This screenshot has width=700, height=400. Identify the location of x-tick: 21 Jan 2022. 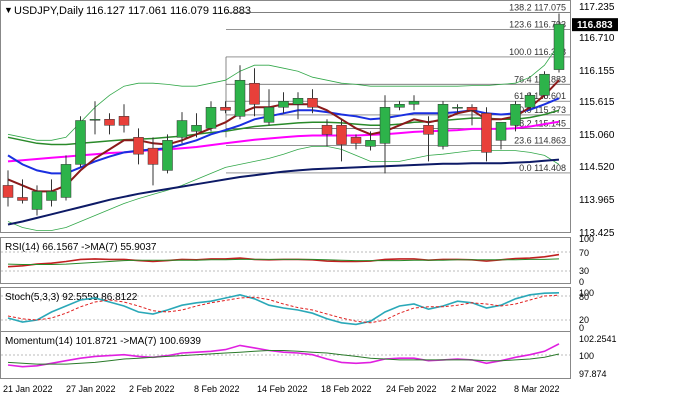
(28, 389).